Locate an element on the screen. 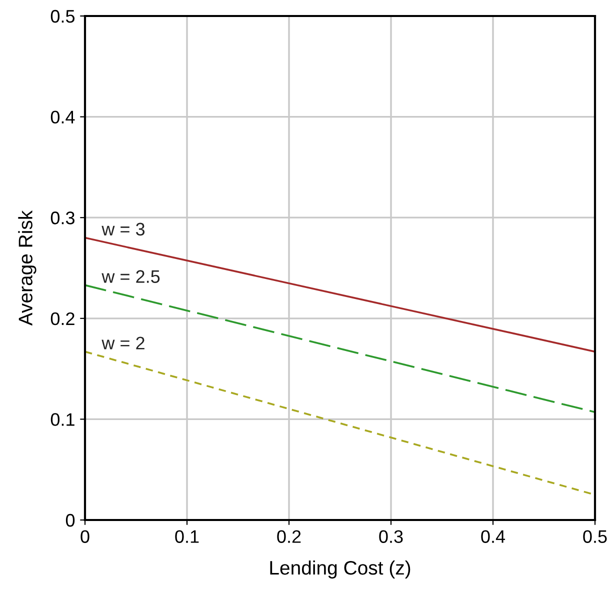  y-tick-label: 0 is located at coordinates (70, 520).